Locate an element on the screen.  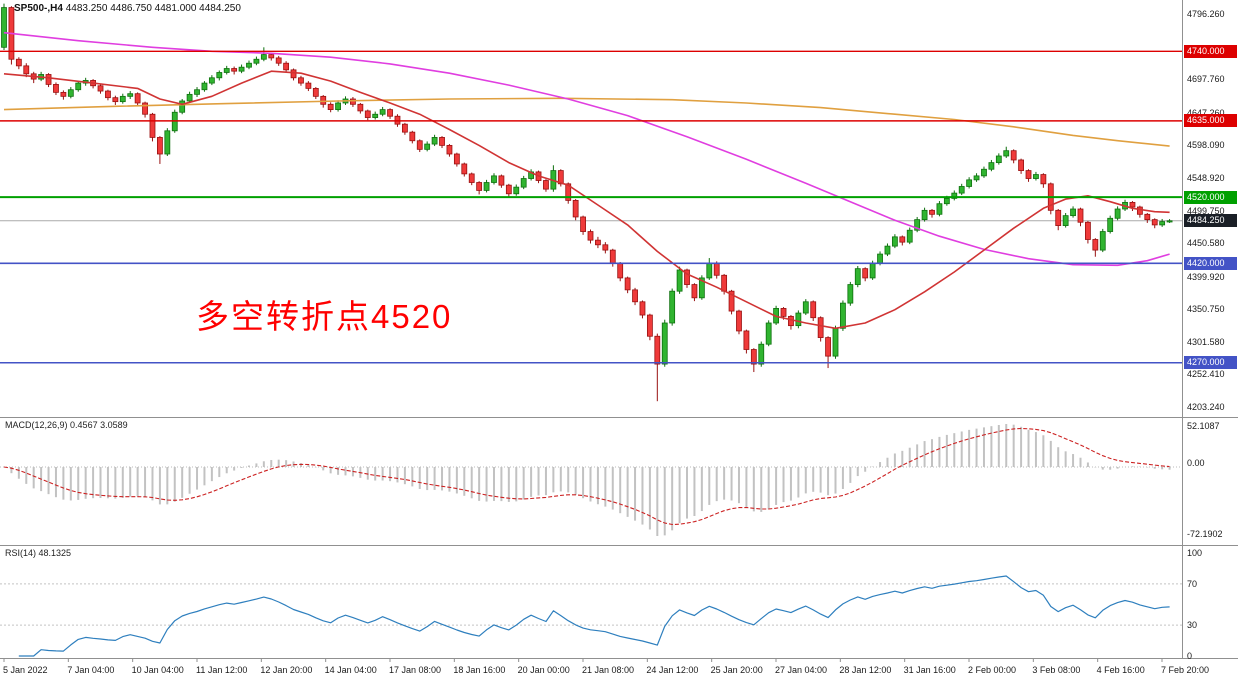
rsi-scale-label: 70 is located at coordinates (1192, 583).